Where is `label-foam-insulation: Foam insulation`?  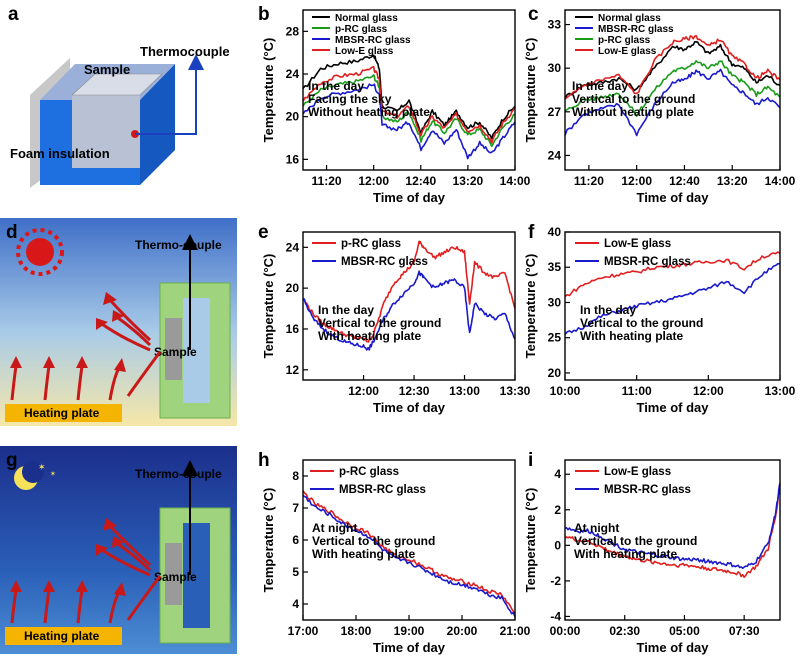
label-foam-insulation: Foam insulation is located at coordinates (60, 153).